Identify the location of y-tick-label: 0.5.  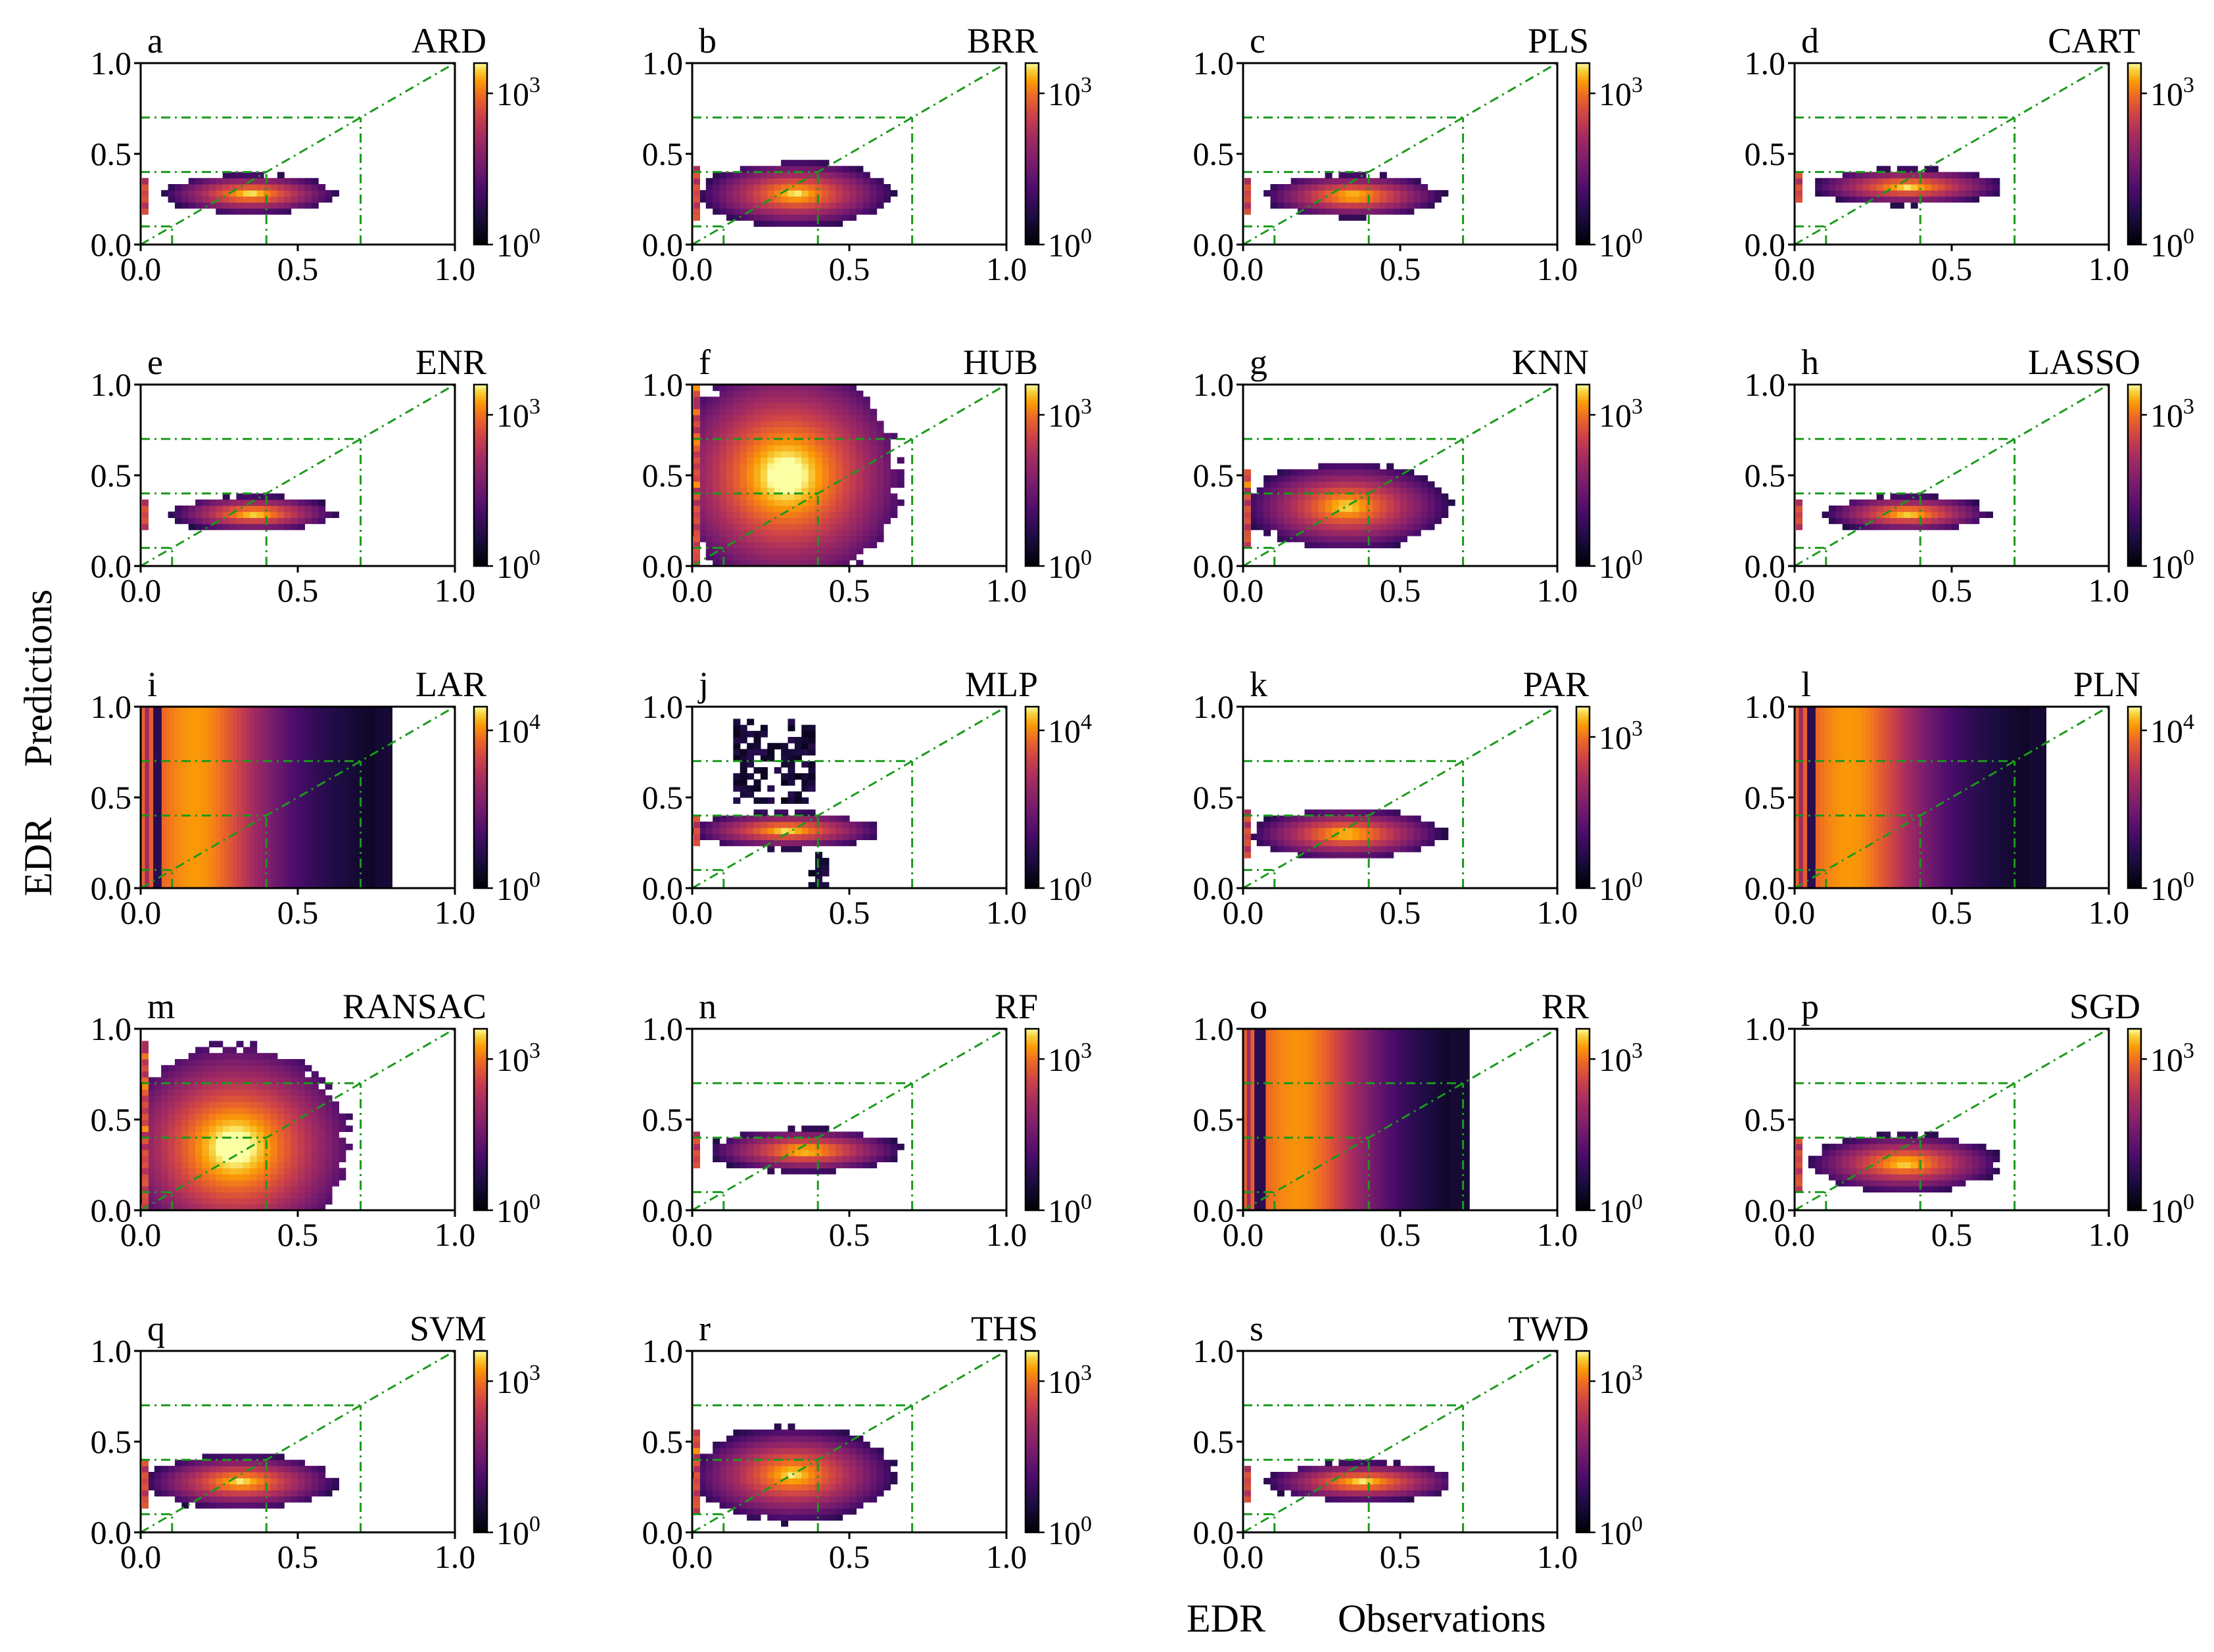
(663, 475).